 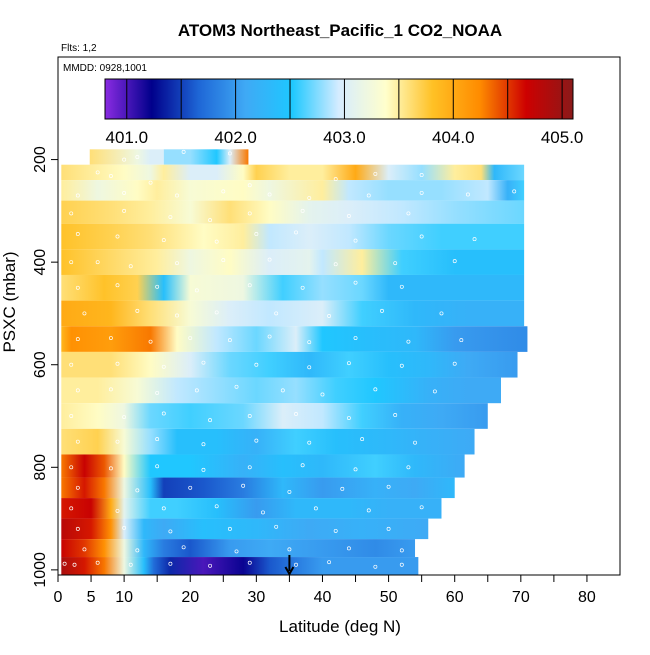 I want to click on colorbar: 401.0 402.0 403.0 404.0 405.0, so click(x=343, y=112).